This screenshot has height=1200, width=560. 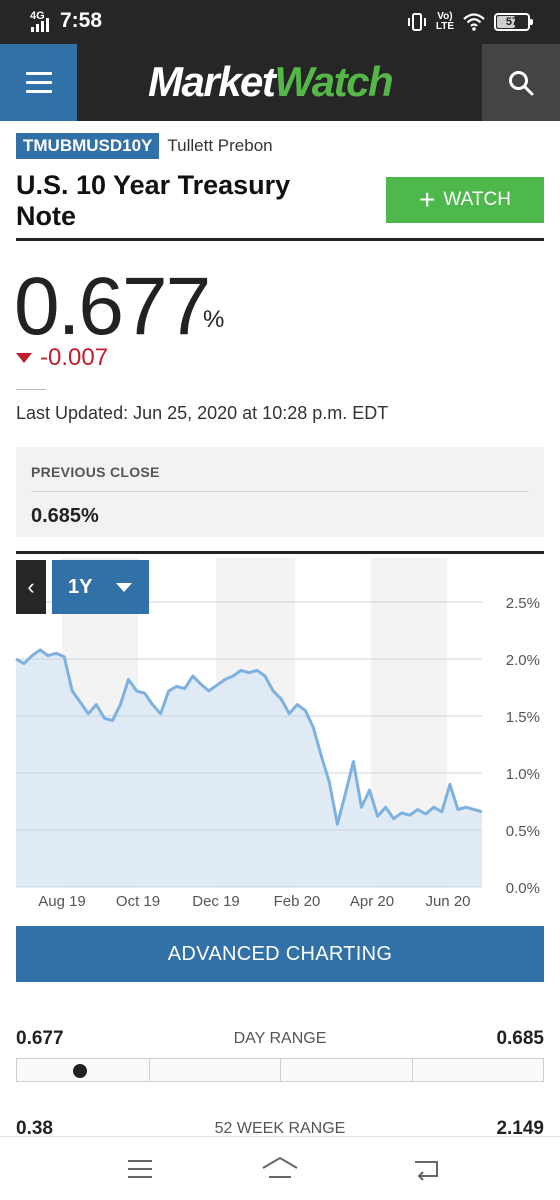 I want to click on y-tick-label: 2.0%, so click(x=523, y=660).